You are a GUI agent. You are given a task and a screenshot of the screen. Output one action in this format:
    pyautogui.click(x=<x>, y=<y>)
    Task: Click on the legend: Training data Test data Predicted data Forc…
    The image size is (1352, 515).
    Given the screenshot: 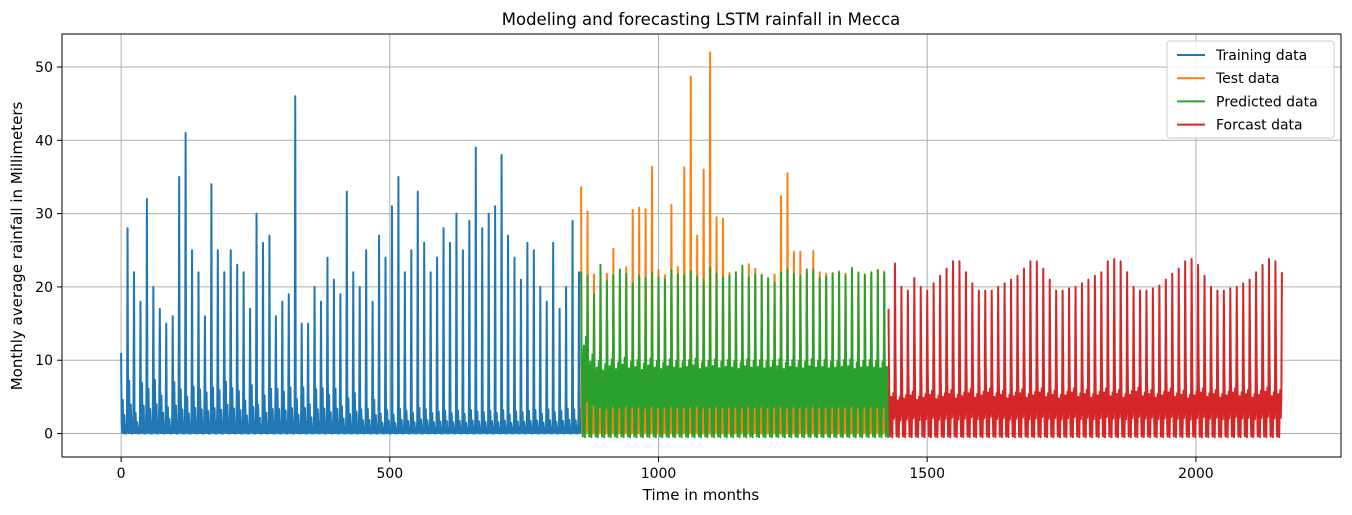 What is the action you would take?
    pyautogui.click(x=1250, y=89)
    